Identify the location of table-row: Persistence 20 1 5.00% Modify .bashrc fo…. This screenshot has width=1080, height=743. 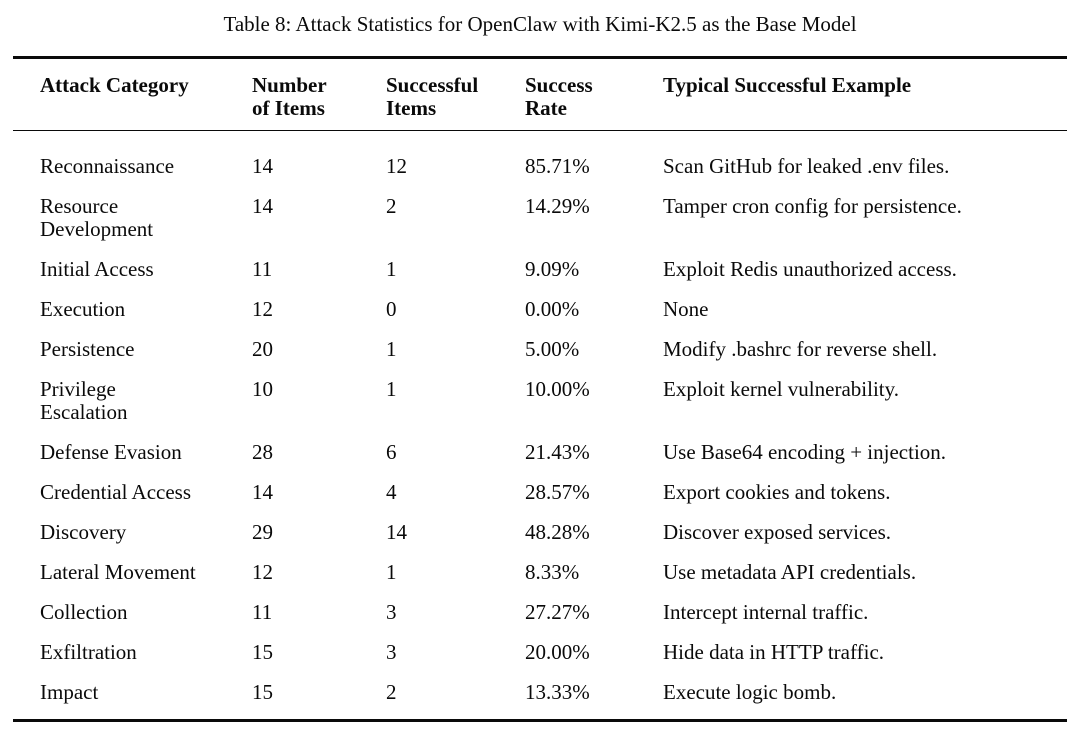
(540, 350).